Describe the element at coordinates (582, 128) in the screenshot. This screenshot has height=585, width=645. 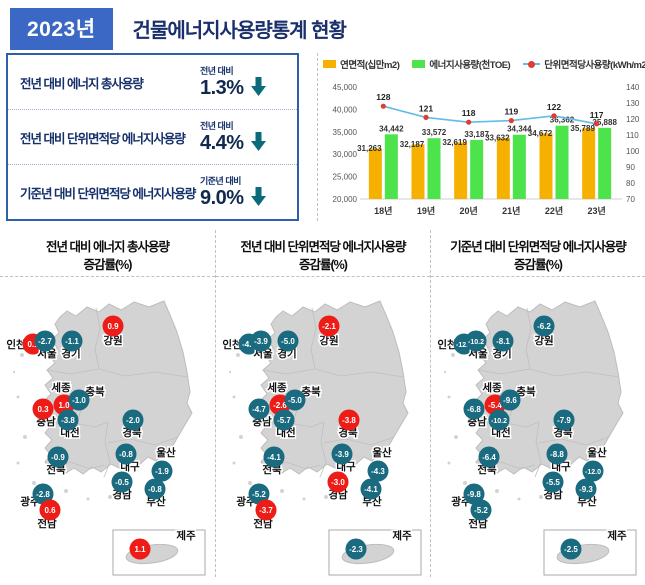
I see `floor-area-value: 35,789` at that location.